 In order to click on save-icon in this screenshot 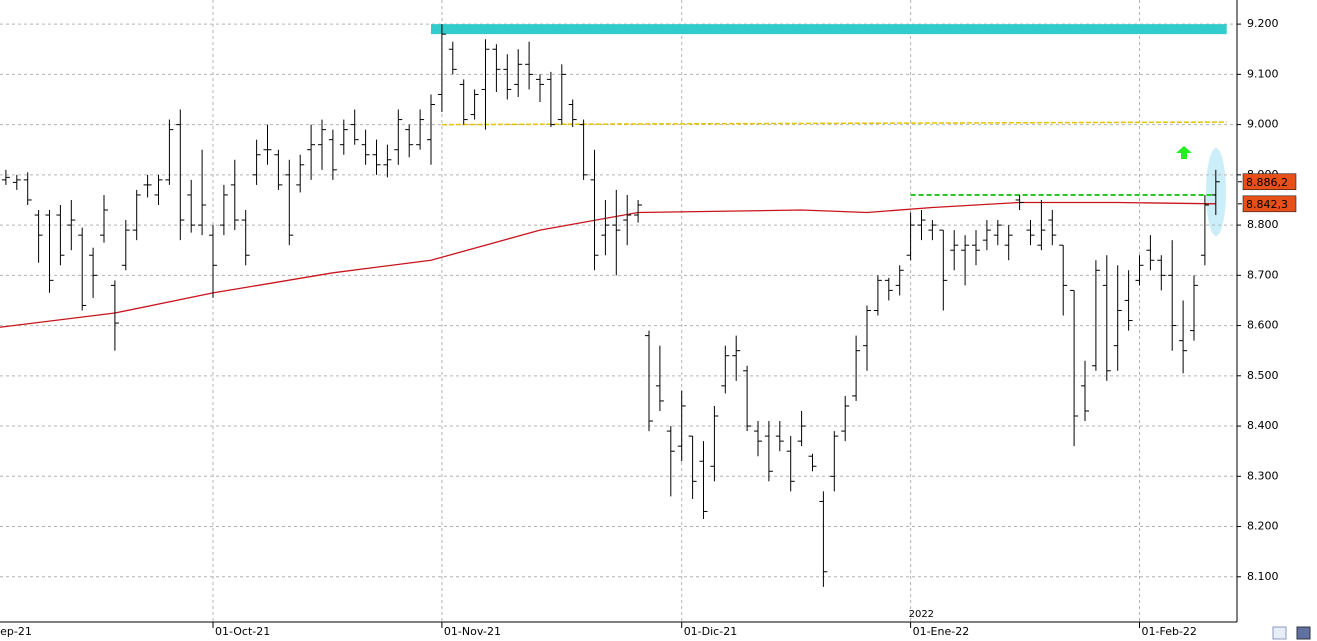, I will do `click(1303, 633)`.